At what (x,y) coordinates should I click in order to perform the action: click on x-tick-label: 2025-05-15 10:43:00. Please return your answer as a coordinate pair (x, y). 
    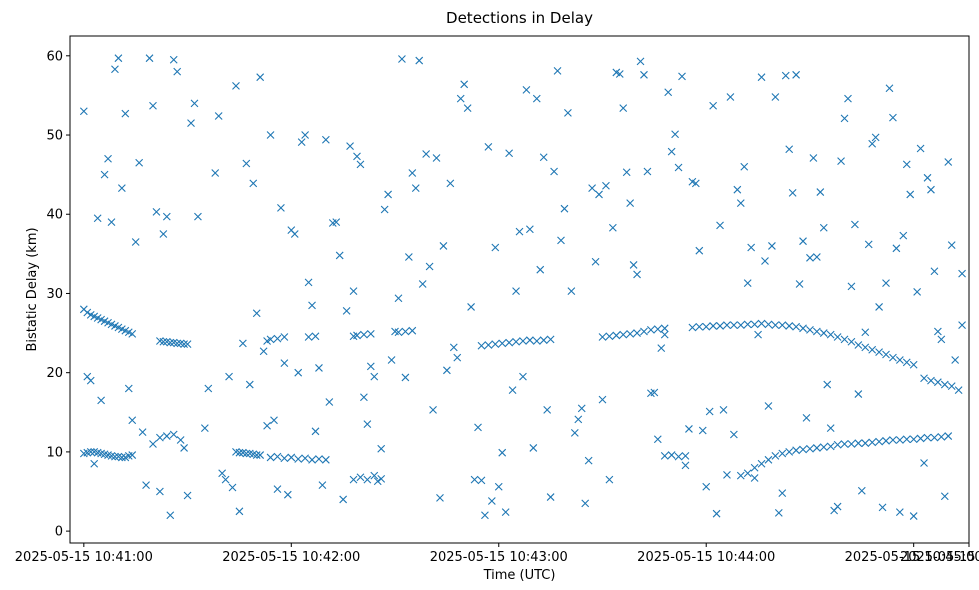
    Looking at the image, I should click on (499, 557).